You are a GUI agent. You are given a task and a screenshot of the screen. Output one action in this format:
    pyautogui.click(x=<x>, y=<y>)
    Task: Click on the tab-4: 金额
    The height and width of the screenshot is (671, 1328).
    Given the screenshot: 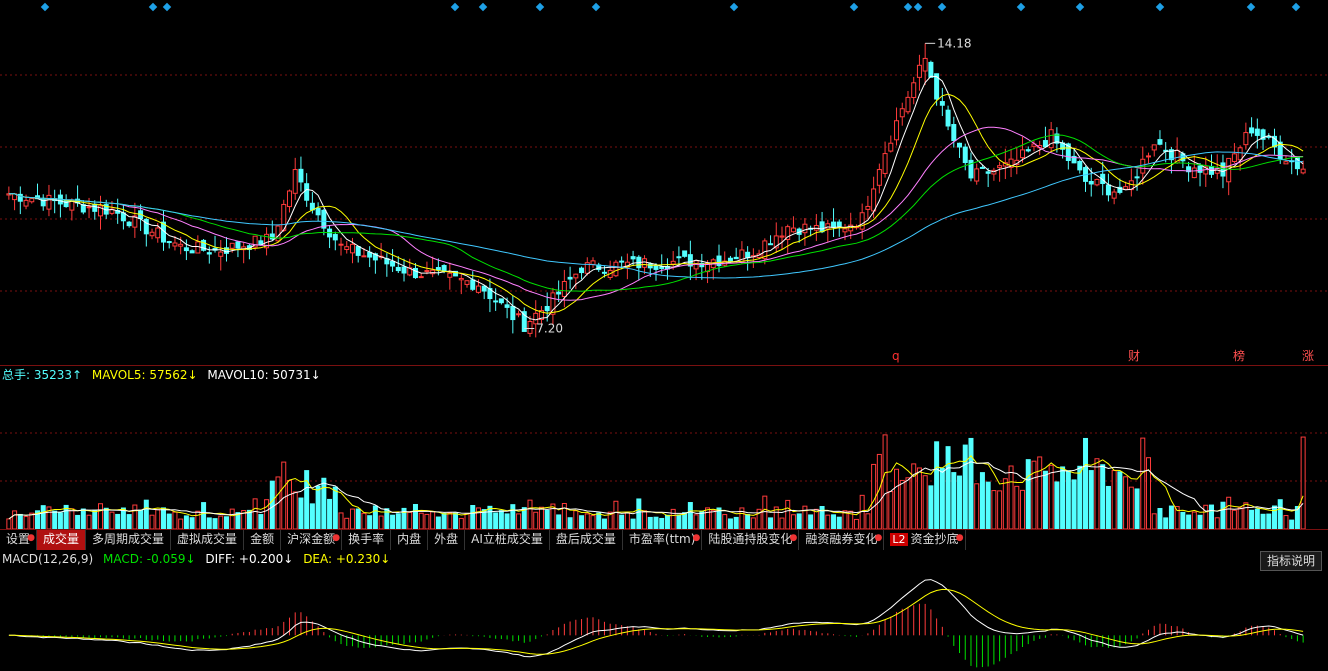 What is the action you would take?
    pyautogui.click(x=263, y=540)
    